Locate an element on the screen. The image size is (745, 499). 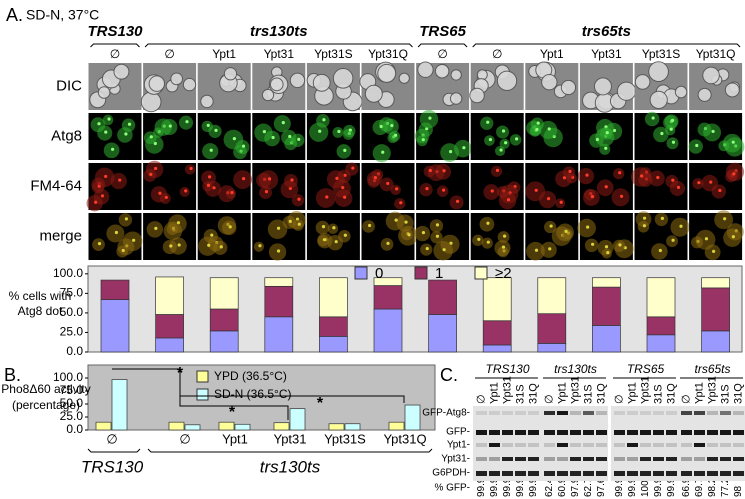
y-tick-label: 75.0 is located at coordinates (72, 293).